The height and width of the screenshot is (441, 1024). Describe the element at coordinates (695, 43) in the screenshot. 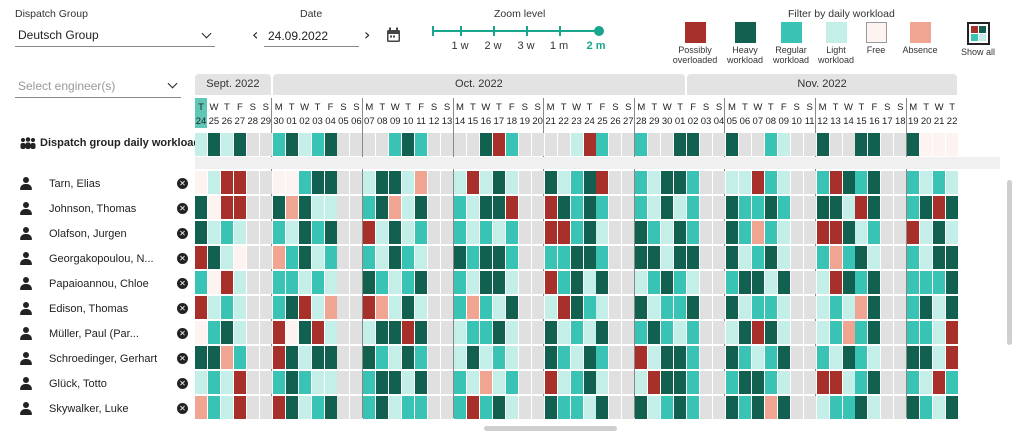

I see `filter-possibly-overloaded: Possibly overloaded` at that location.